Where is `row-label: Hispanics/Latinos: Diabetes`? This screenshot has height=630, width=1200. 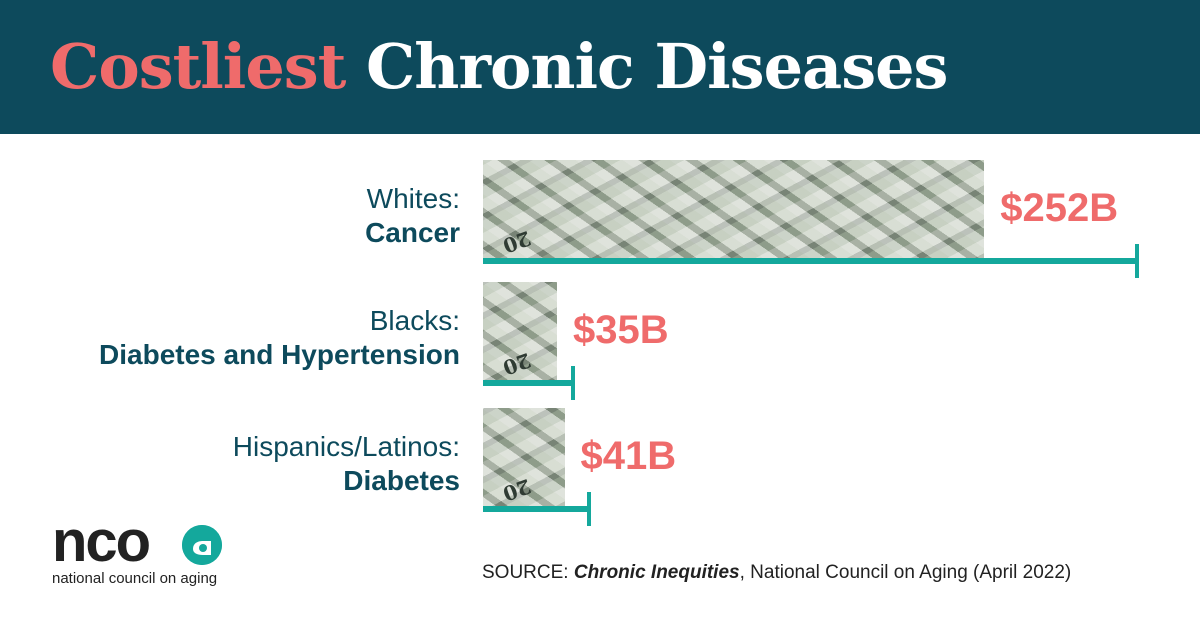 row-label: Hispanics/Latinos: Diabetes is located at coordinates (346, 464).